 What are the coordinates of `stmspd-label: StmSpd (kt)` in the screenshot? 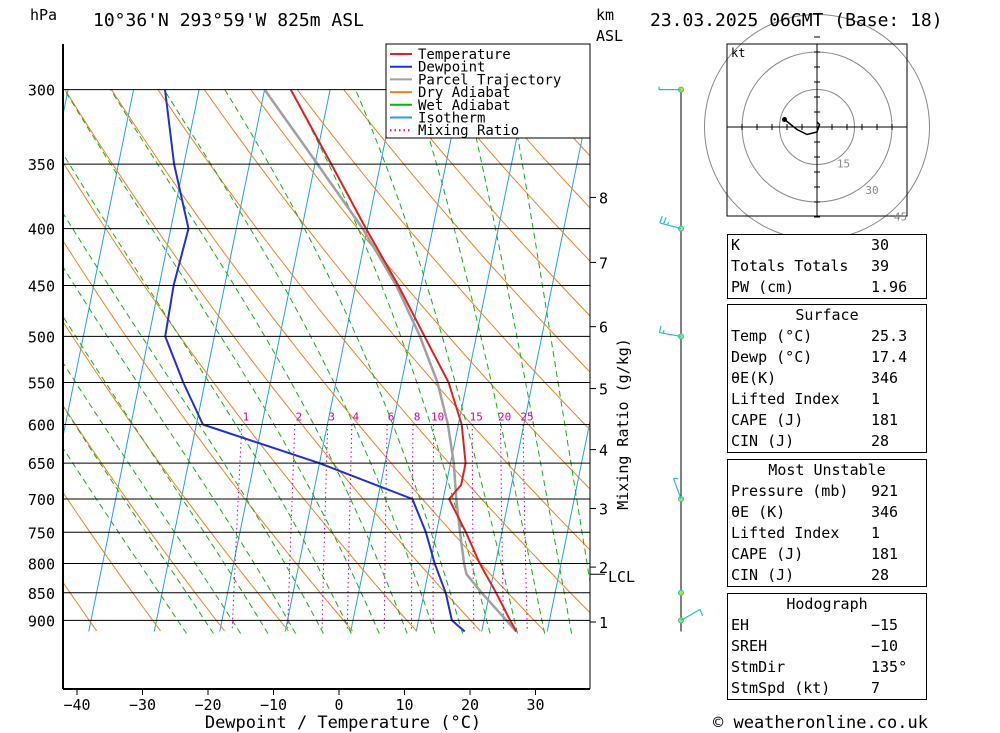 It's located at (781, 688).